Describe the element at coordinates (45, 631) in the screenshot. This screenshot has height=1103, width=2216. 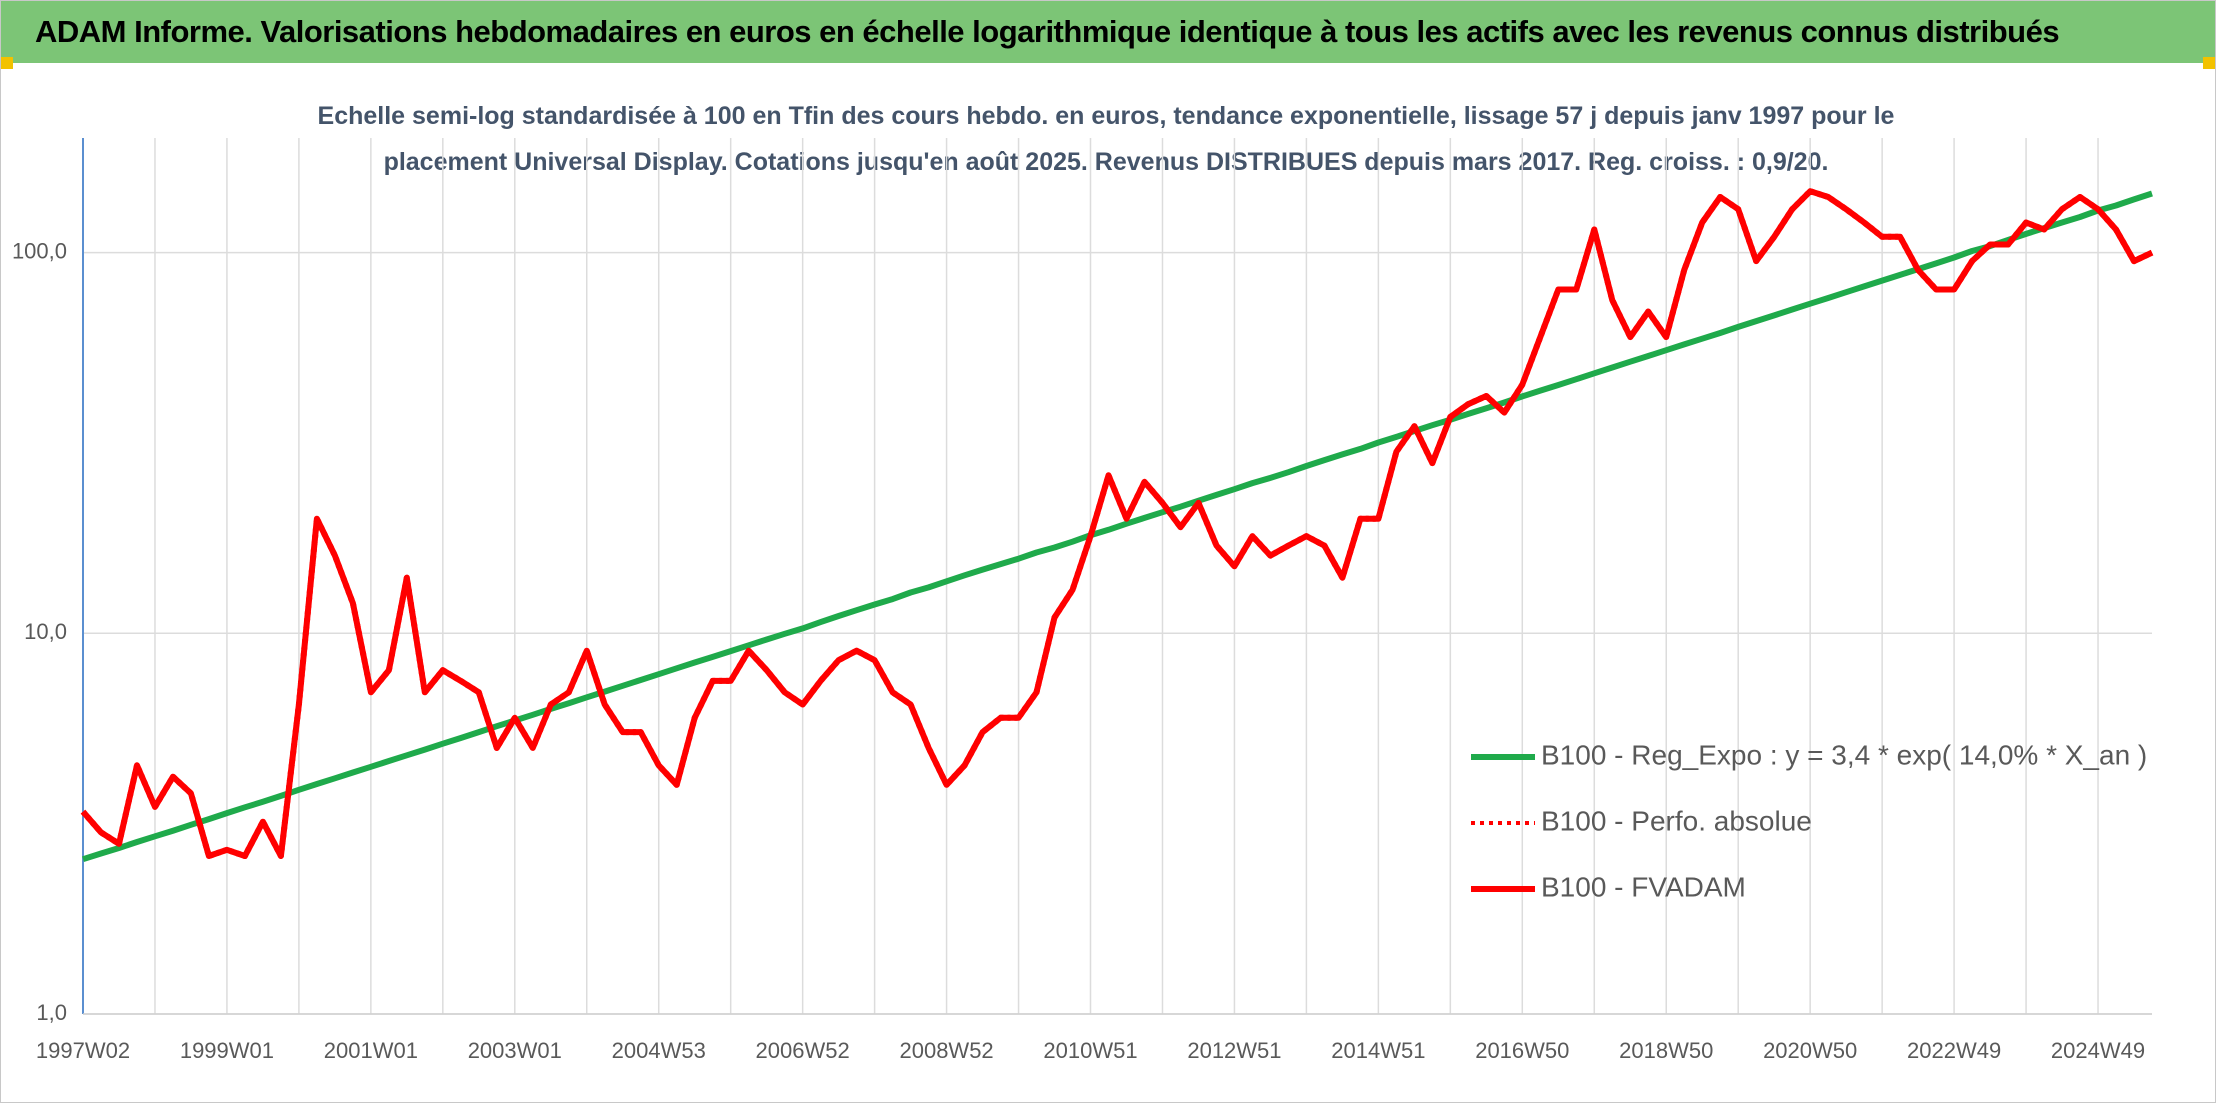
I see `y-tick-label: 10,0` at that location.